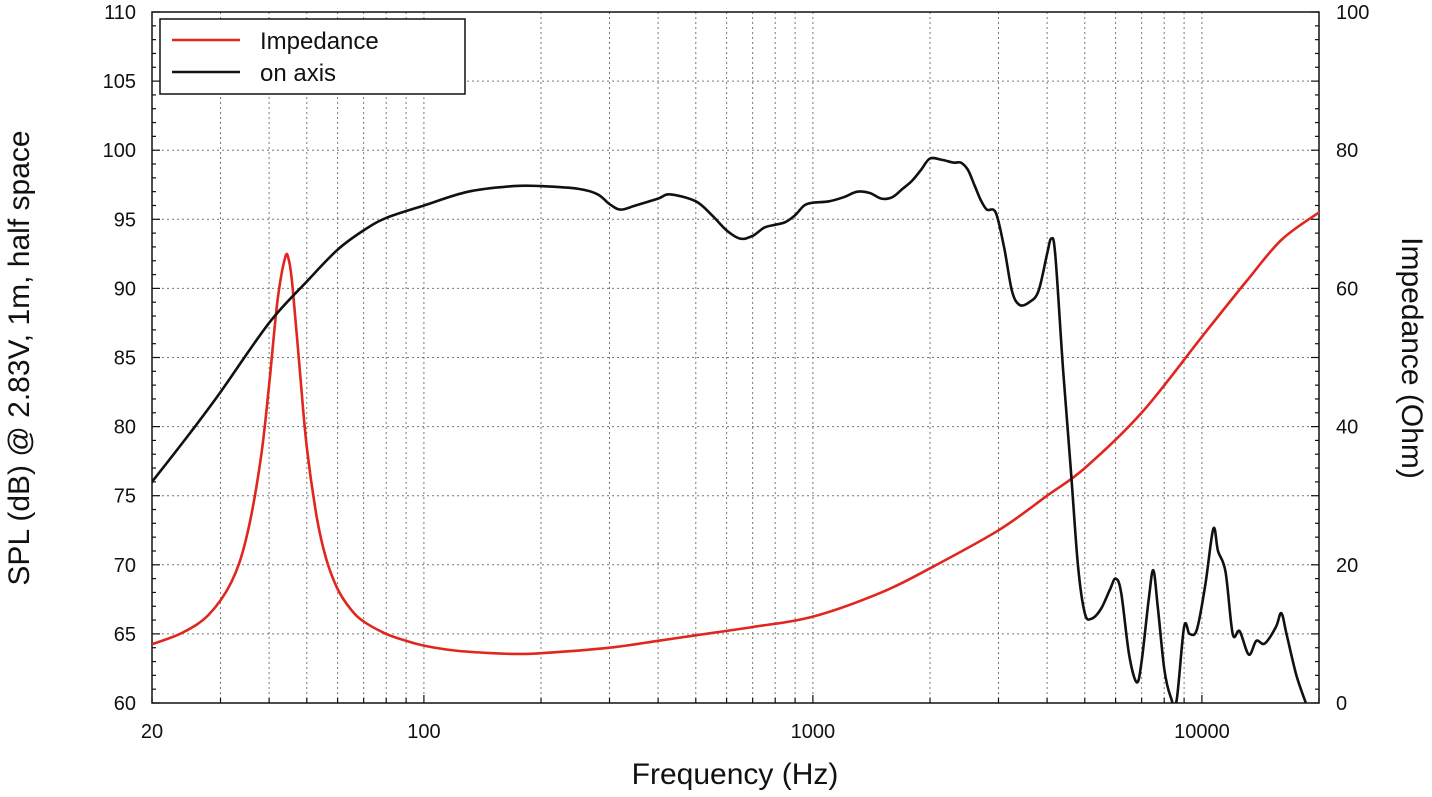  What do you see at coordinates (1341, 704) in the screenshot?
I see `y-right-tick-label: 0` at bounding box center [1341, 704].